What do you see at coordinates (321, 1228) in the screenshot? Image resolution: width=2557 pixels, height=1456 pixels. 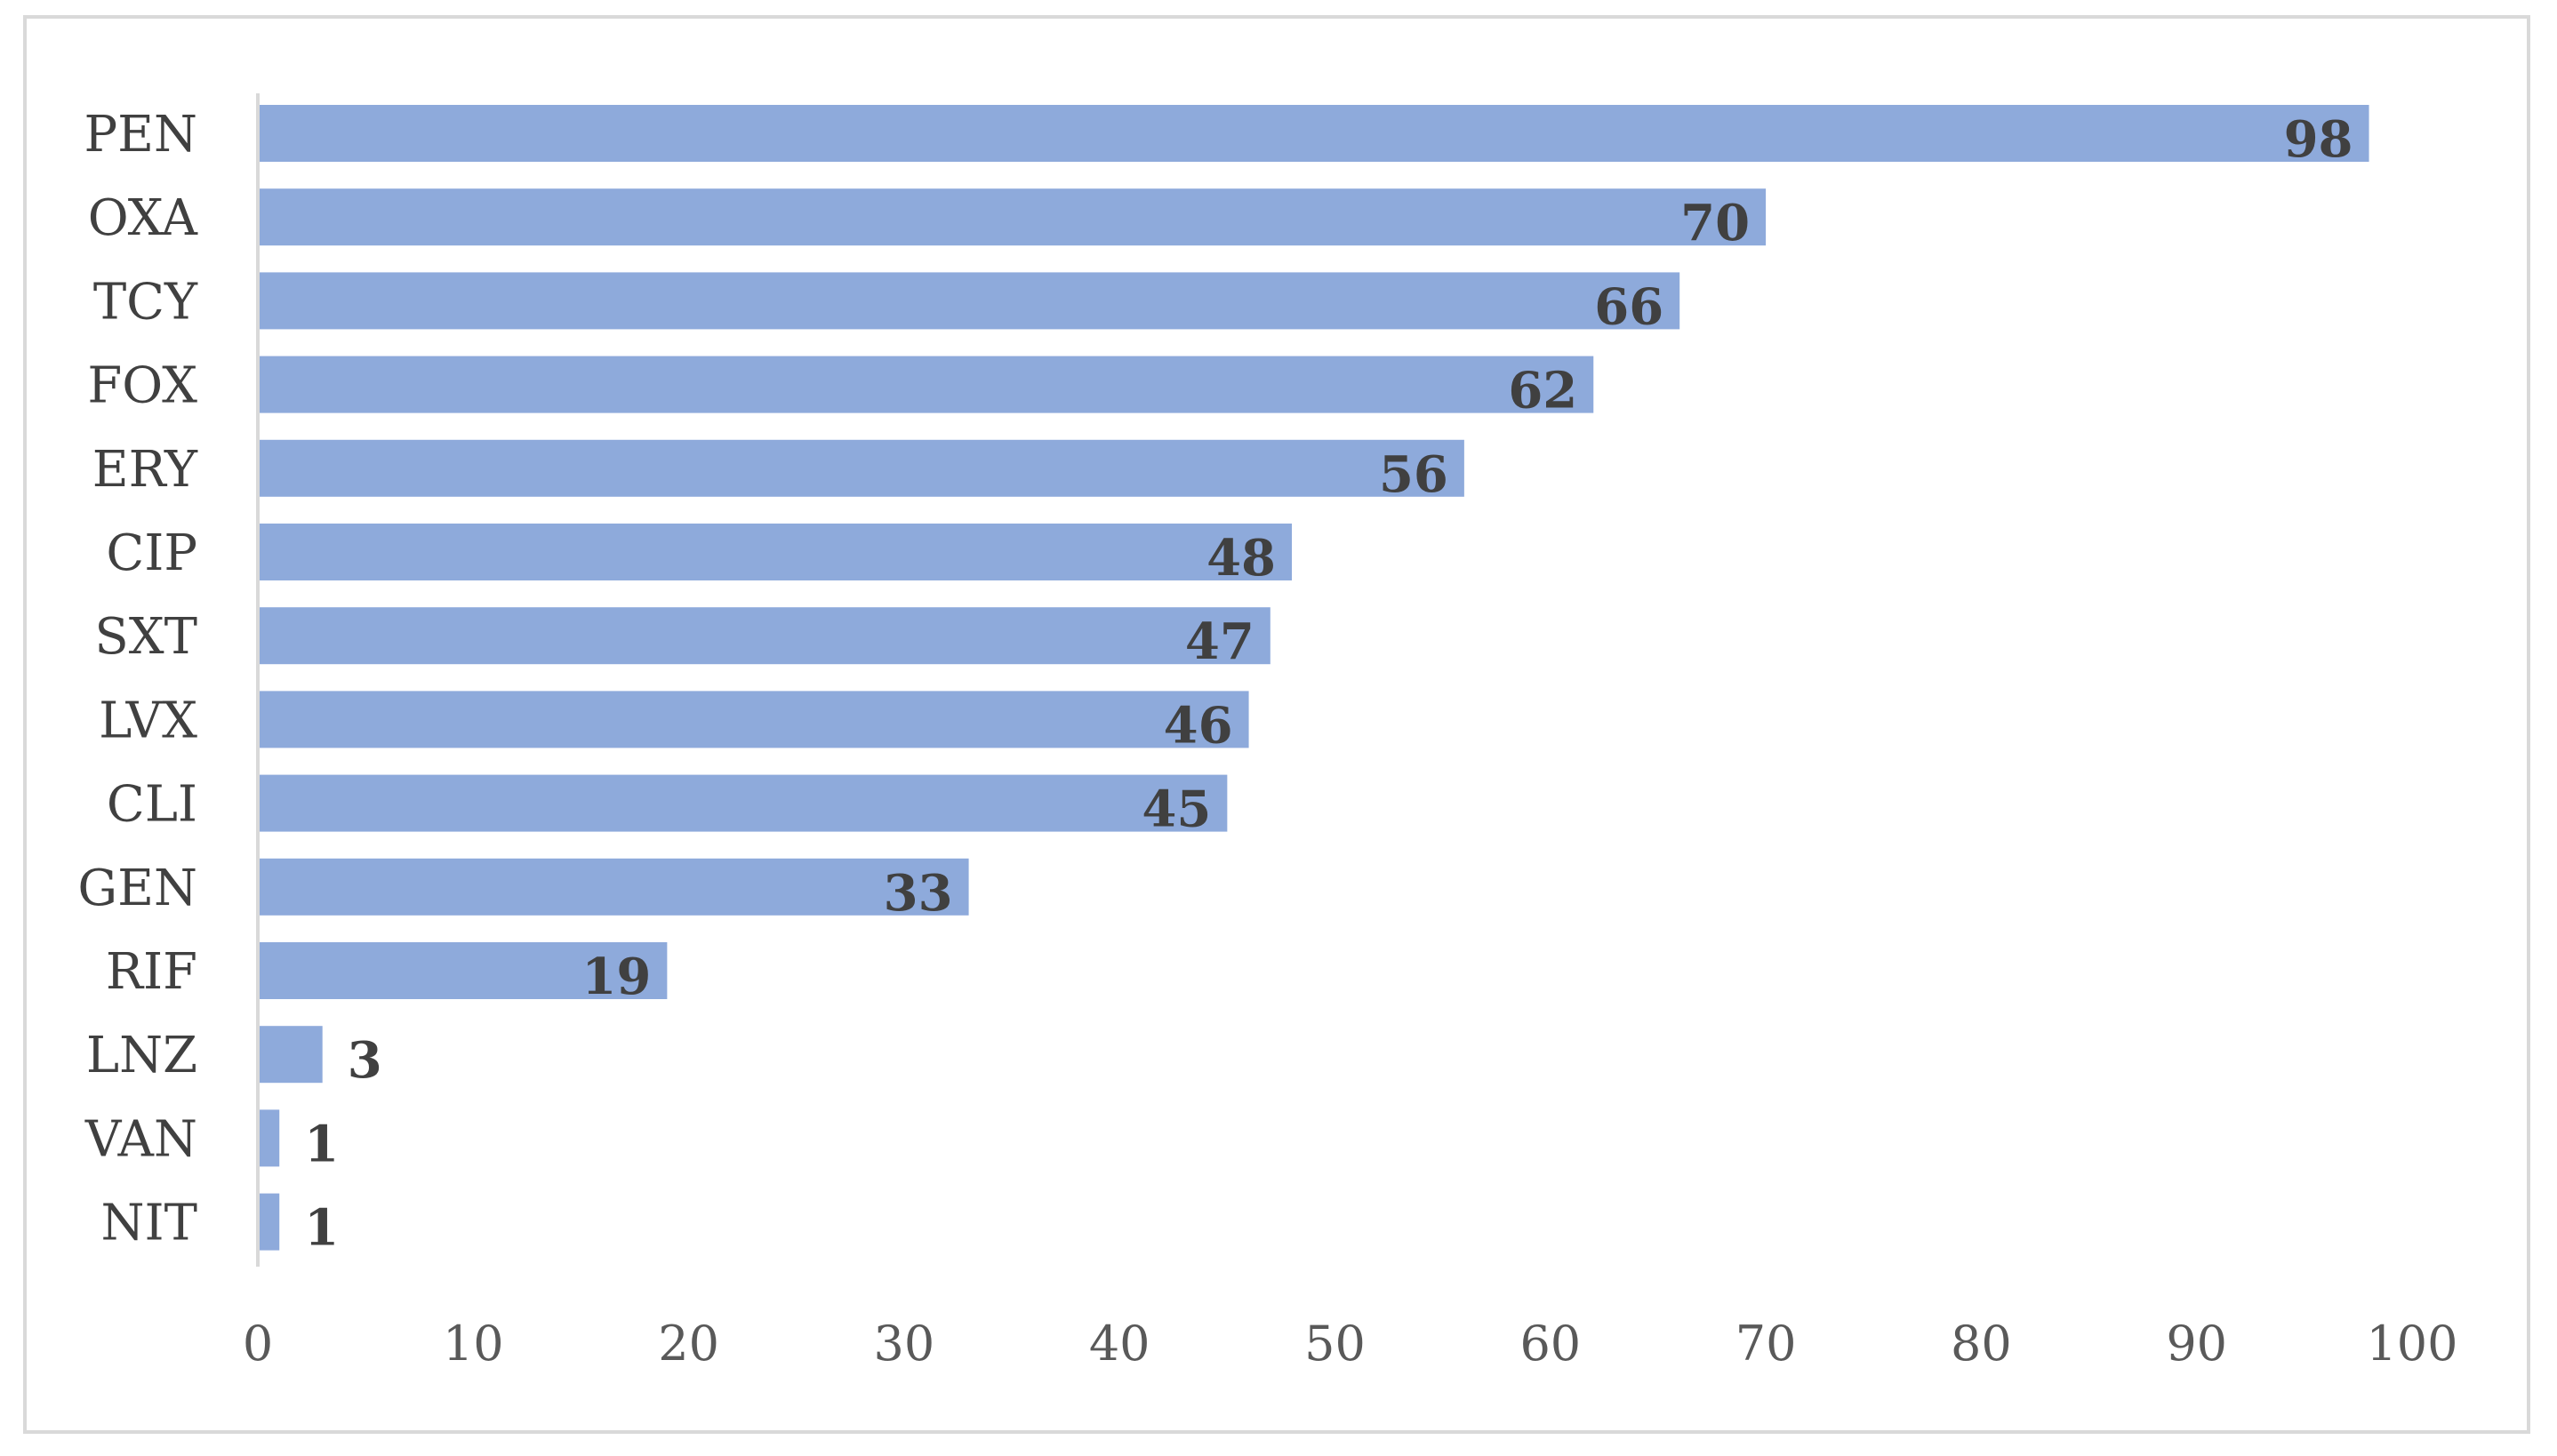 I see `data-label-nit: 1` at bounding box center [321, 1228].